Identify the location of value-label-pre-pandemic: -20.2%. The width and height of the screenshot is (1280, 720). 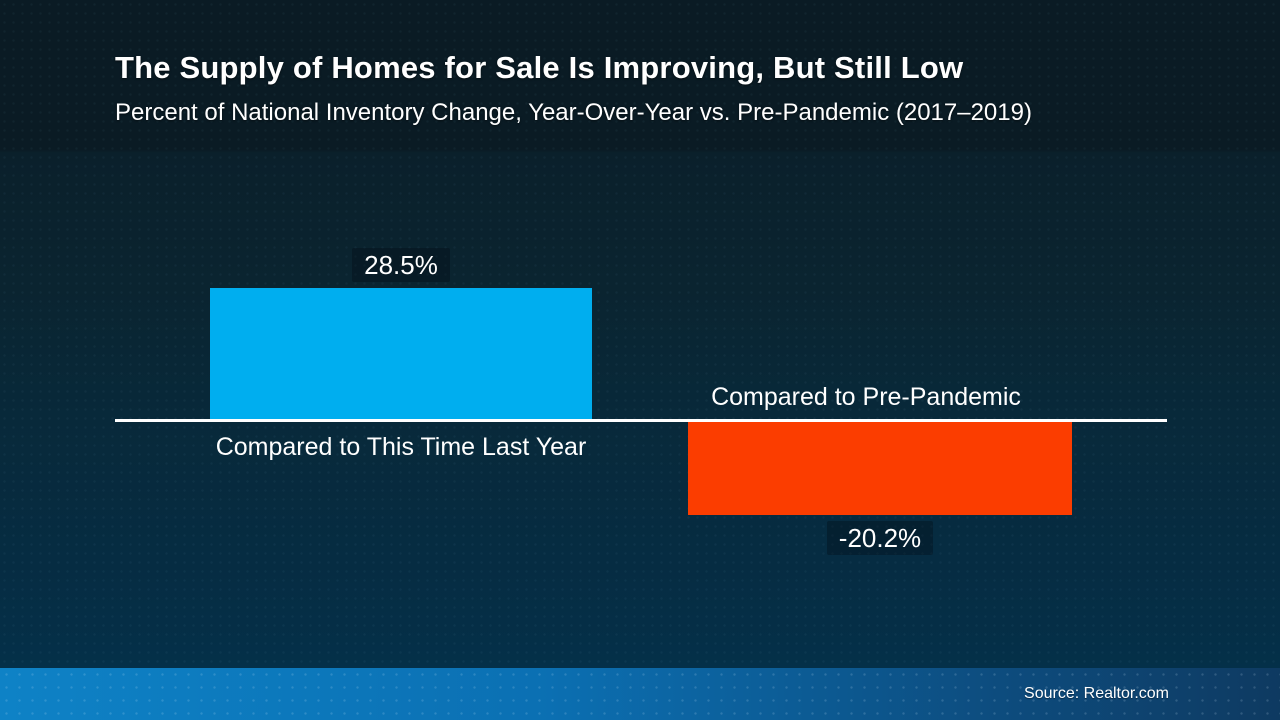
(880, 538).